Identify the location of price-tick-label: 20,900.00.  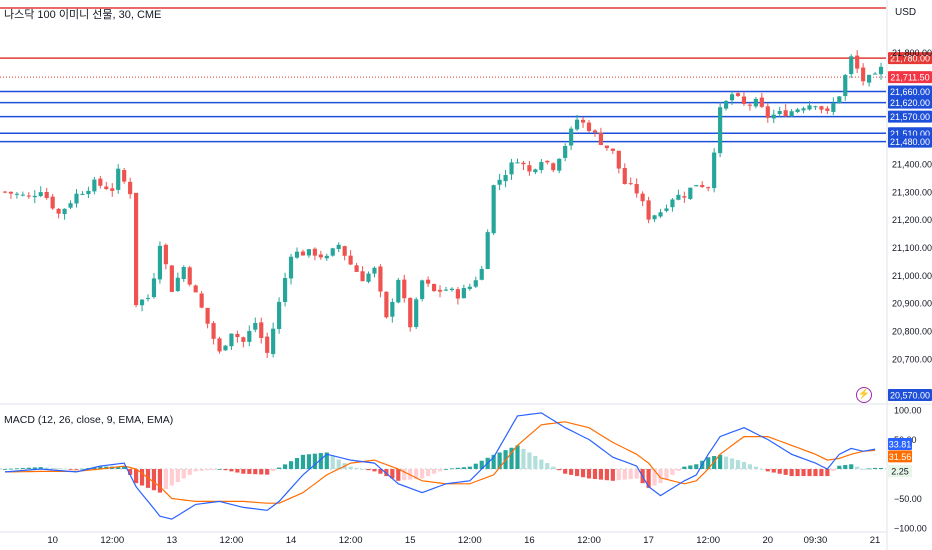
(912, 304).